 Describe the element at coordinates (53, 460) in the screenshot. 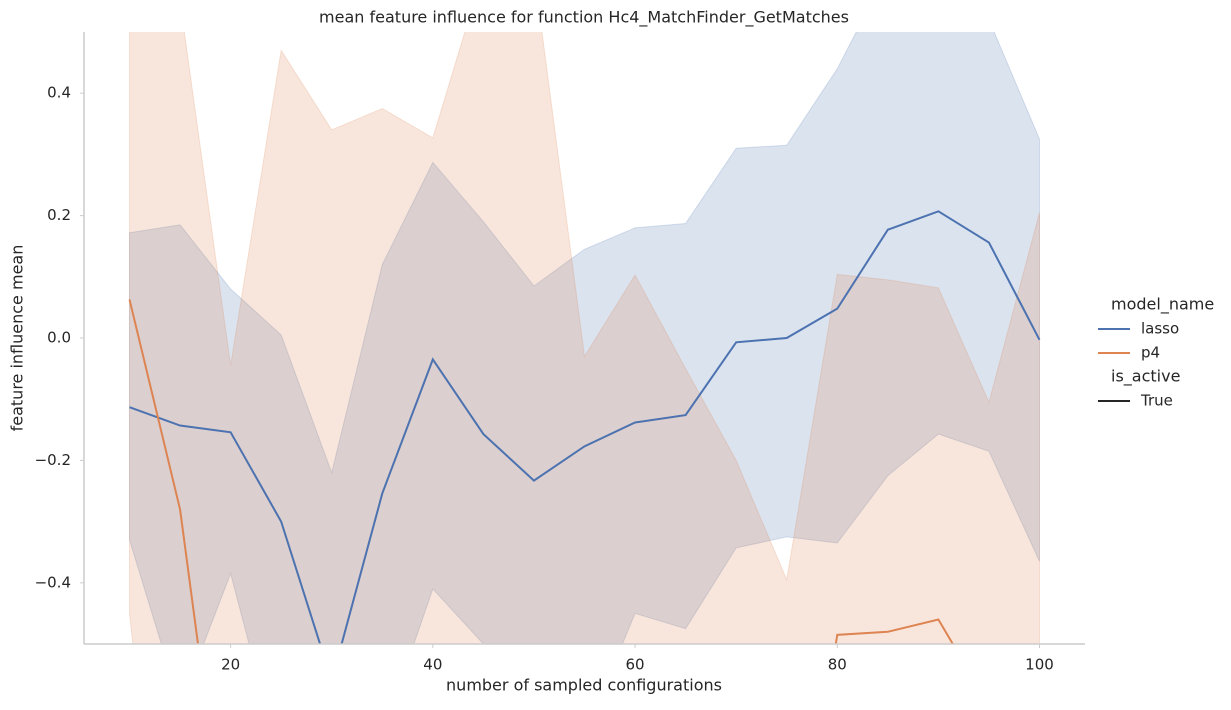

I see `y-tick-label: −0.2` at that location.